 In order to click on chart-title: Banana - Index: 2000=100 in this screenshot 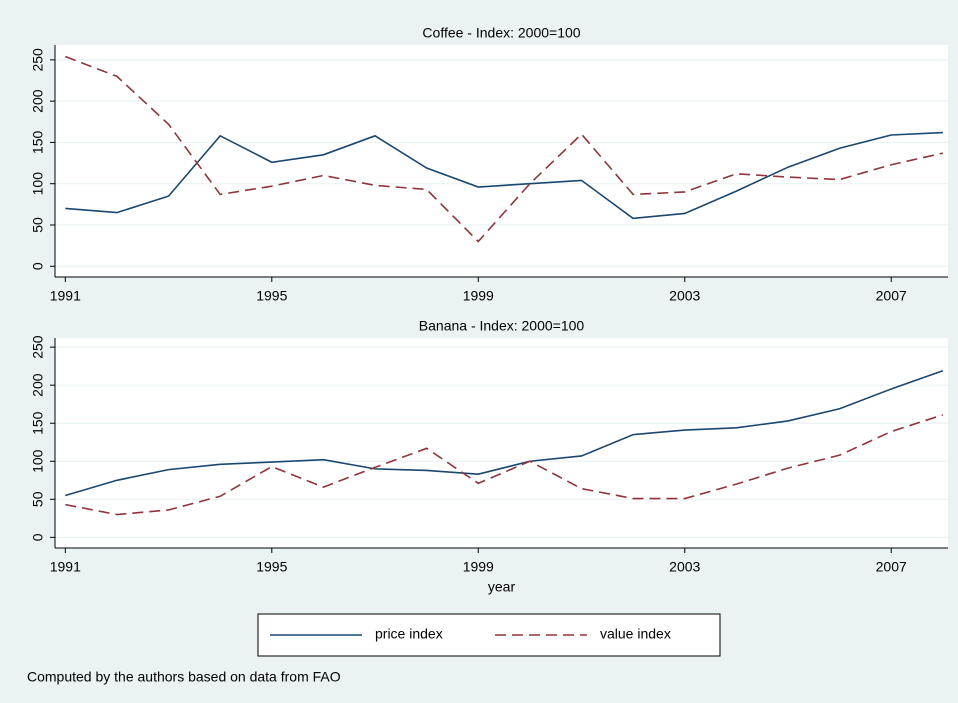, I will do `click(502, 326)`.